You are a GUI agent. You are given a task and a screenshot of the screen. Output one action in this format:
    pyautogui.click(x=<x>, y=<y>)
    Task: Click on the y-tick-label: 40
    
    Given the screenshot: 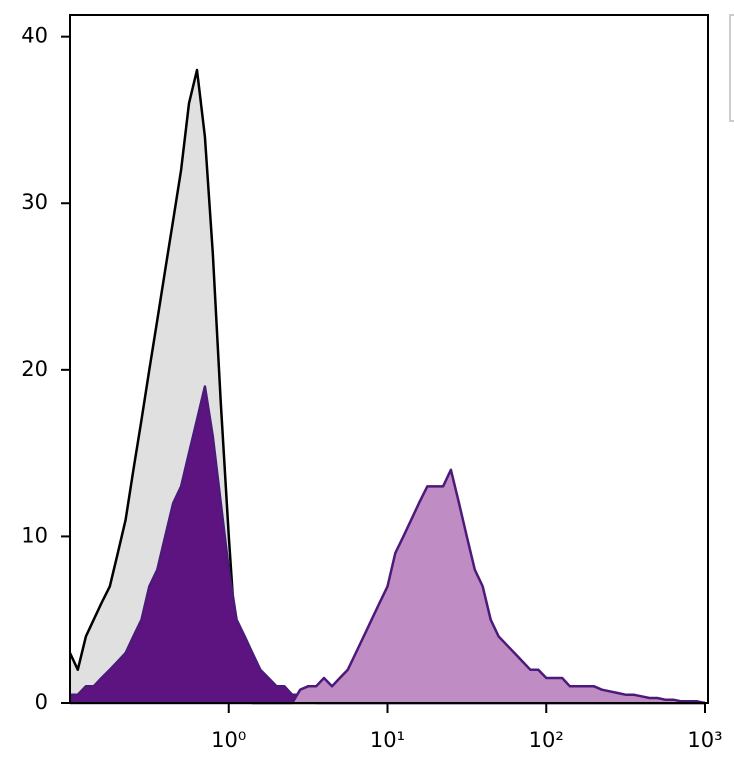 What is the action you would take?
    pyautogui.click(x=34, y=36)
    